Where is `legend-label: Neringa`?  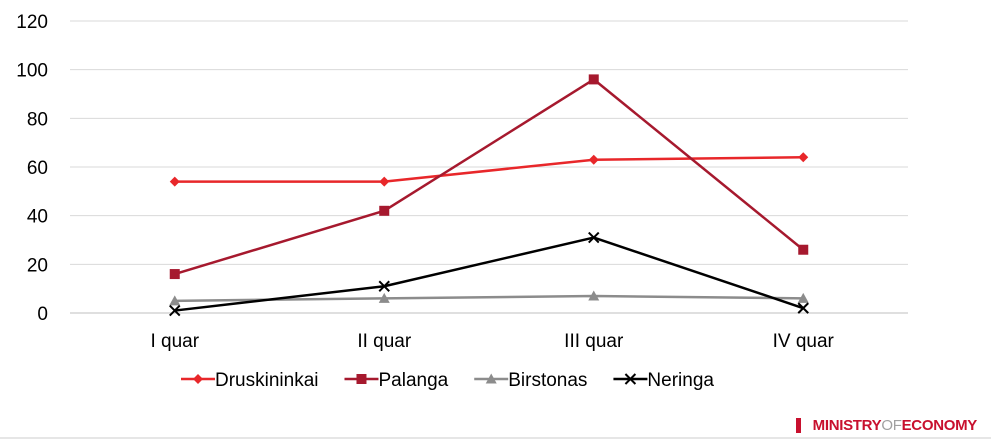 legend-label: Neringa is located at coordinates (680, 380).